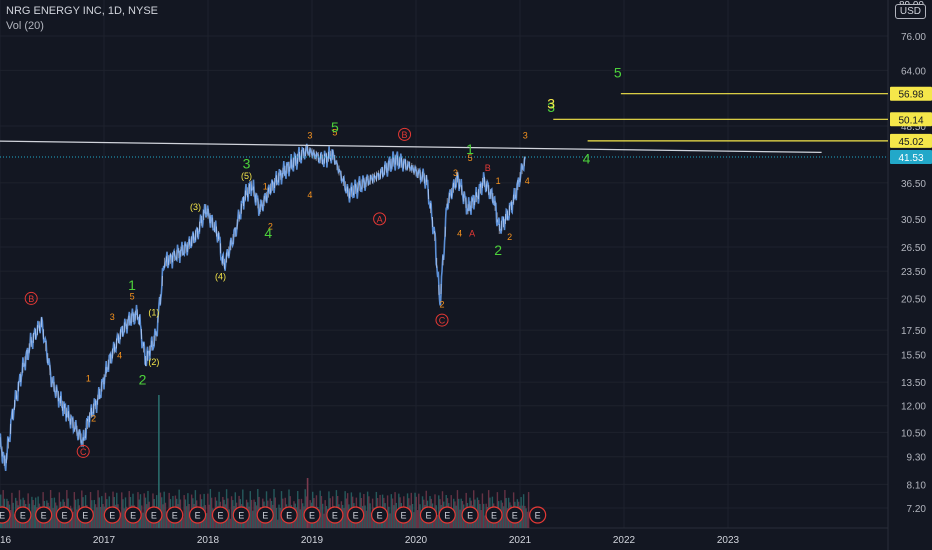  What do you see at coordinates (910, 11) in the screenshot?
I see `currency-badge: USD` at bounding box center [910, 11].